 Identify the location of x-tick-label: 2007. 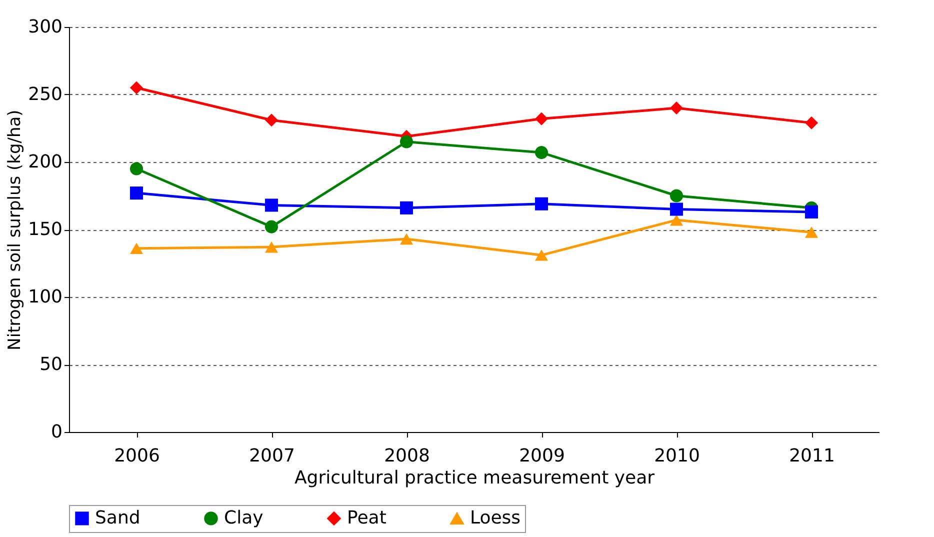
(272, 456).